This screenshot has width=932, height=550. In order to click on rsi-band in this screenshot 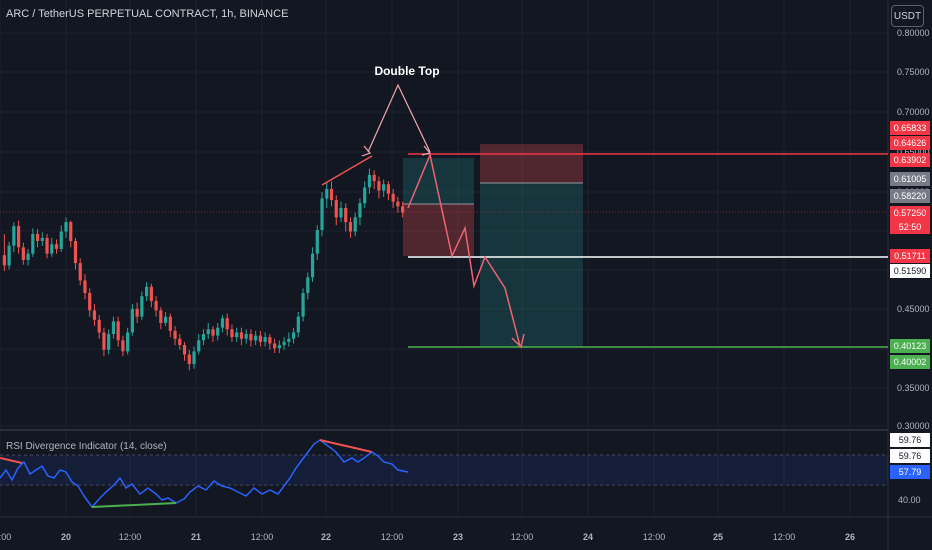, I will do `click(444, 470)`.